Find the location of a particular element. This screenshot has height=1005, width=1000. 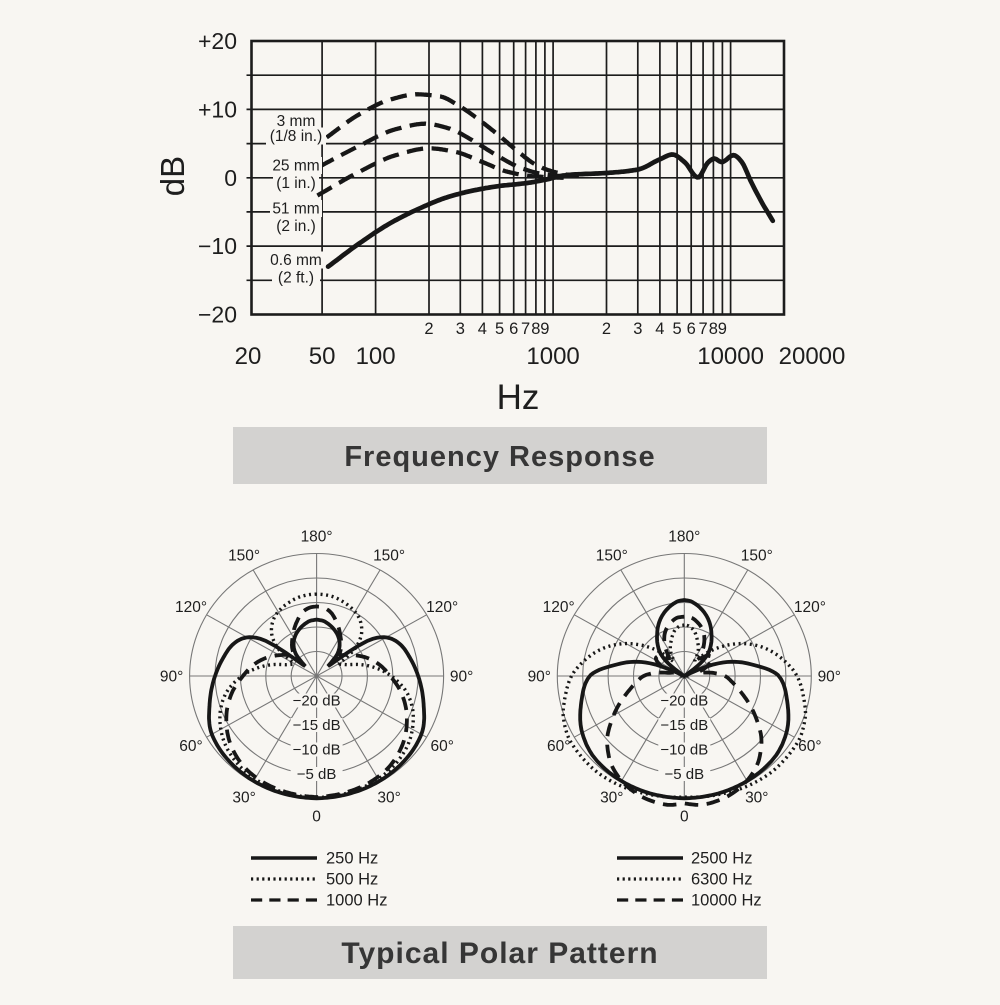

svg-text: 10000 is located at coordinates (730, 356).